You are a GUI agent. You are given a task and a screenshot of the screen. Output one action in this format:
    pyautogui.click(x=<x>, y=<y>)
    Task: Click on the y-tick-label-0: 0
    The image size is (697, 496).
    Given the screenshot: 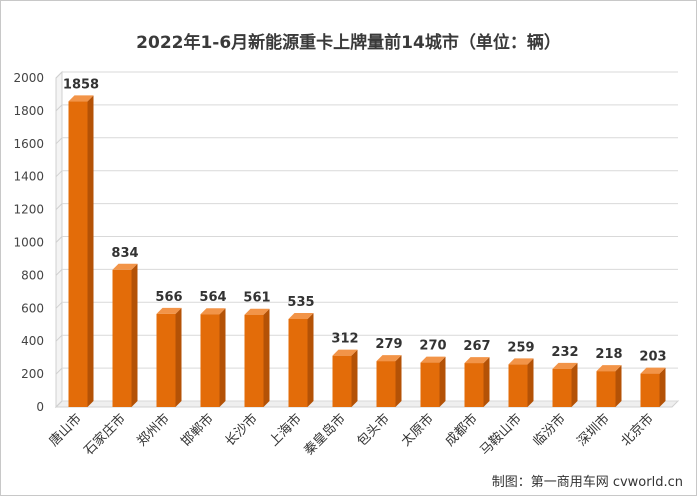 What is the action you would take?
    pyautogui.click(x=40, y=407)
    